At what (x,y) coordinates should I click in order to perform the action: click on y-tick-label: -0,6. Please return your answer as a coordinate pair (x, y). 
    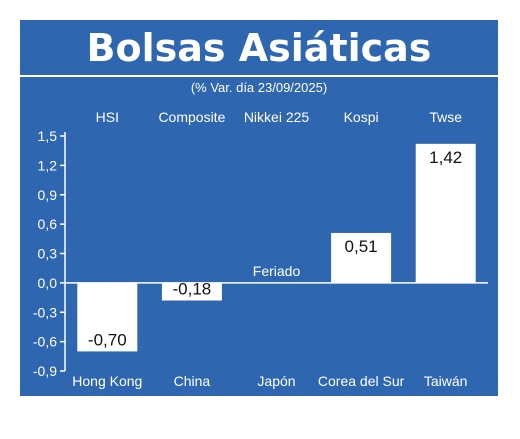
    Looking at the image, I should click on (45, 342).